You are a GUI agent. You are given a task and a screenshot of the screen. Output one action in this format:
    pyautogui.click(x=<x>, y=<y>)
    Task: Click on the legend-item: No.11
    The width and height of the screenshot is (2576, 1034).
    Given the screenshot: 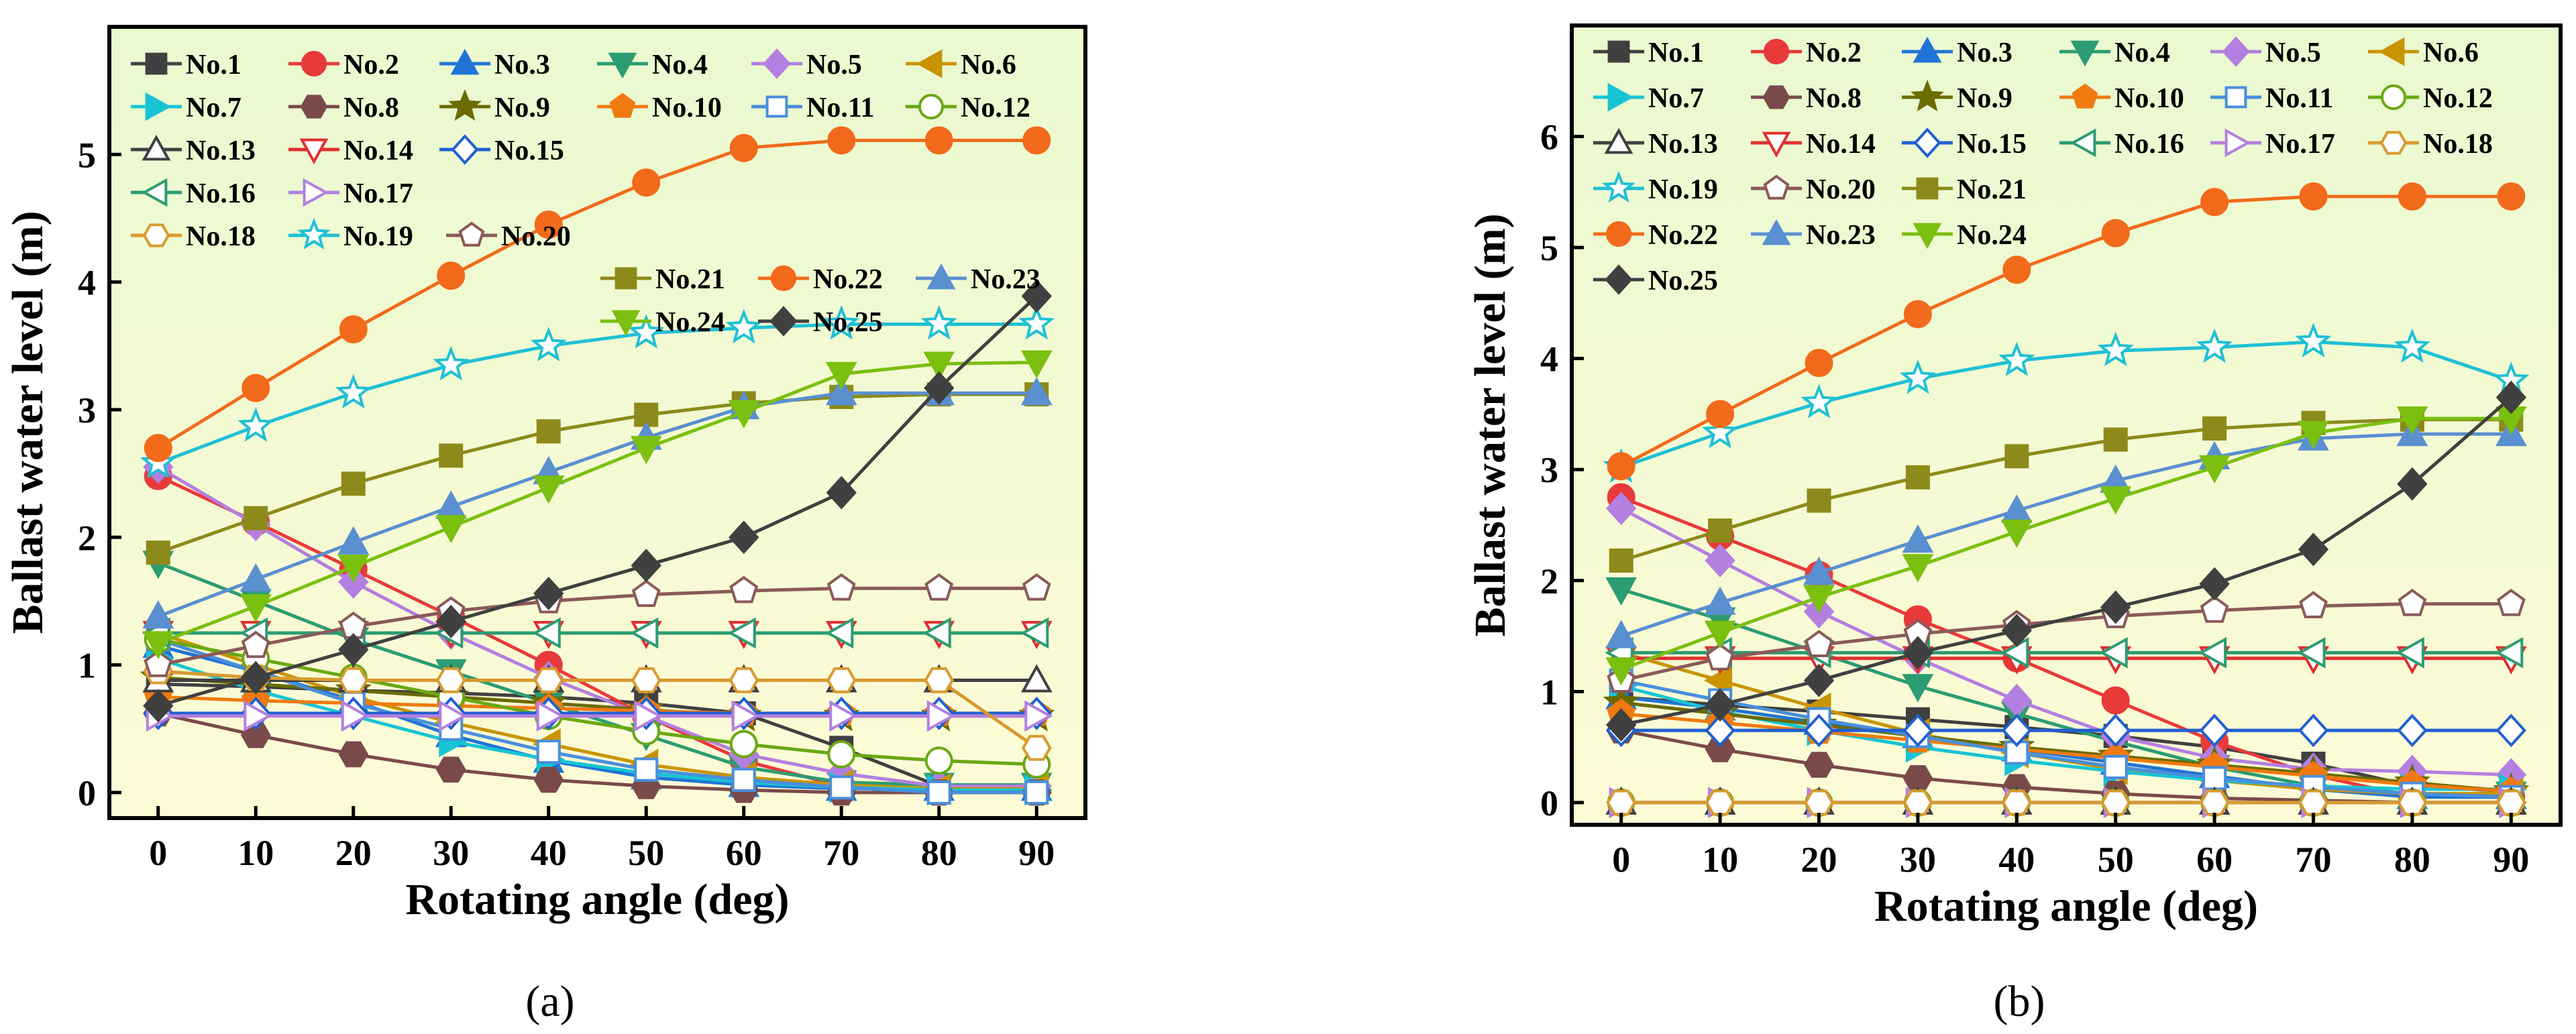 What is the action you would take?
    pyautogui.click(x=813, y=108)
    